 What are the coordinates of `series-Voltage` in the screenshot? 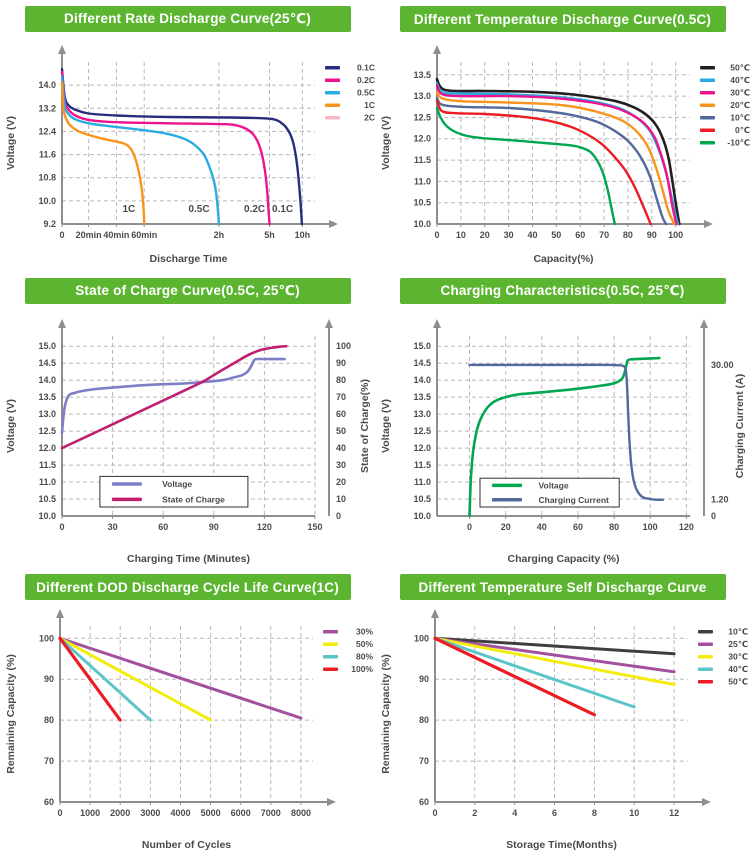 It's located at (173, 396).